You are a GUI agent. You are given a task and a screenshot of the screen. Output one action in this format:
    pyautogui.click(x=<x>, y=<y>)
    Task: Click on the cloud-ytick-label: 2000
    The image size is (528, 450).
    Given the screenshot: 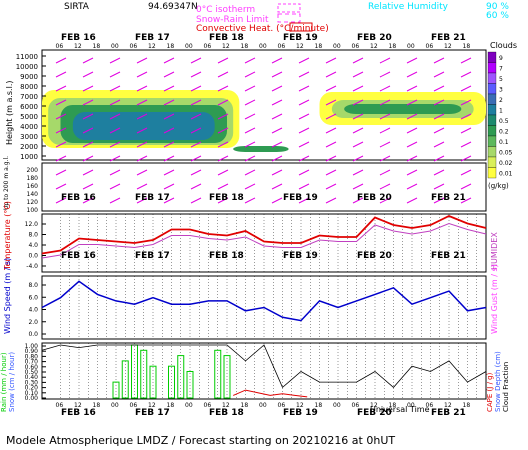 What is the action you would take?
    pyautogui.click(x=29, y=147)
    